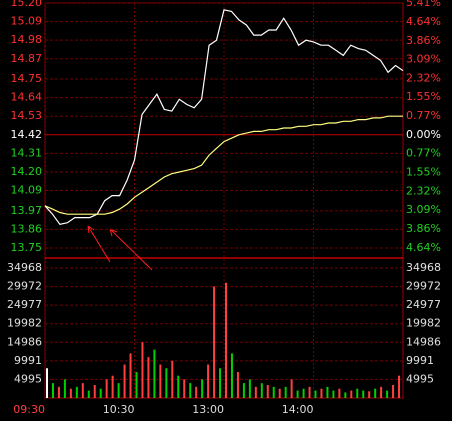  Describe the element at coordinates (27, 152) in the screenshot. I see `y-tick-label: 14.31` at that location.